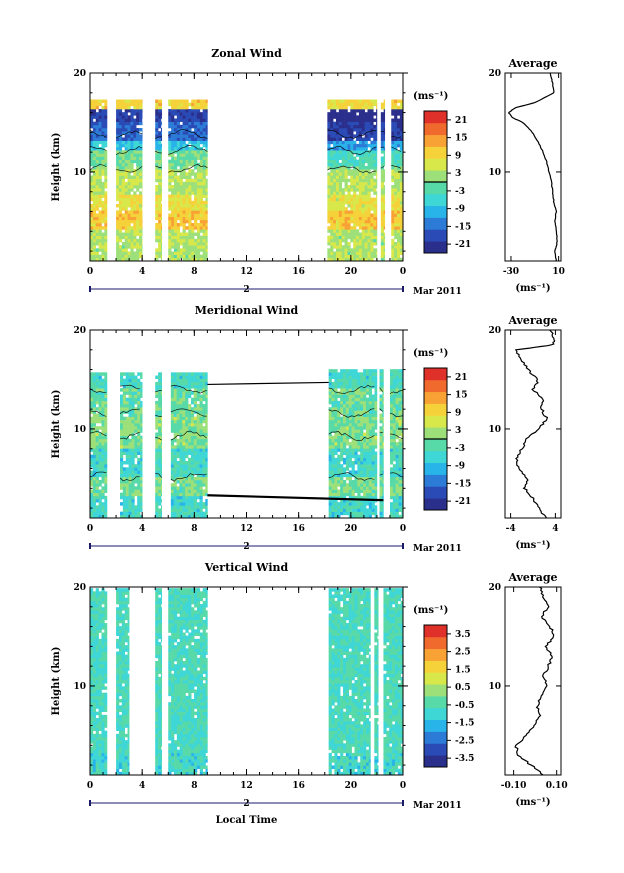 The width and height of the screenshot is (624, 873). What do you see at coordinates (463, 227) in the screenshot?
I see `colorbar-tick-label: -15` at bounding box center [463, 227].